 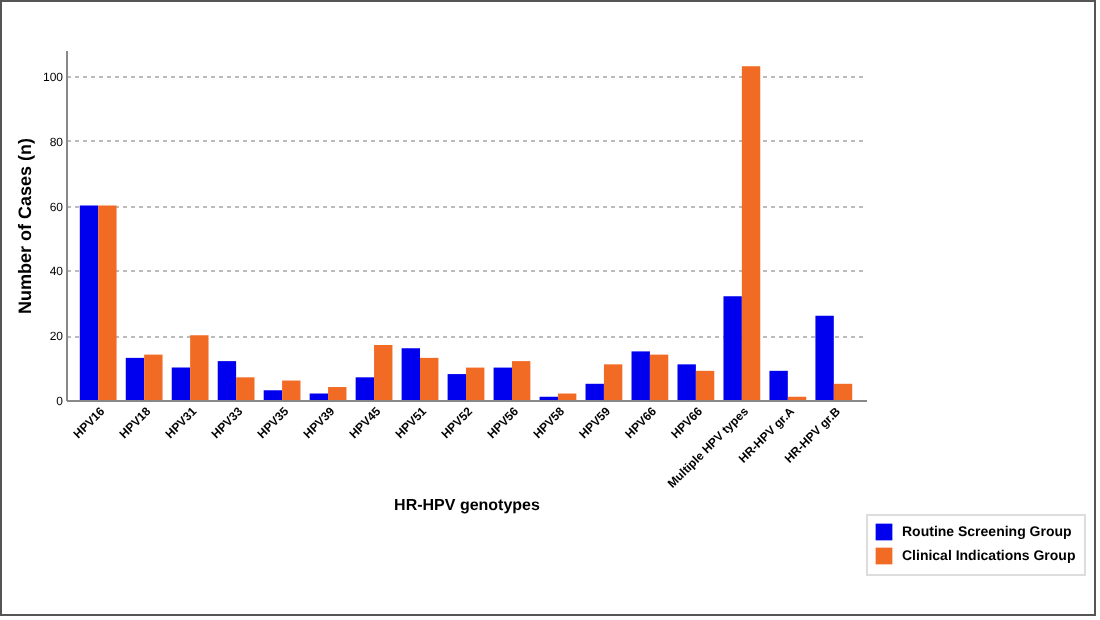 What do you see at coordinates (24, 226) in the screenshot?
I see `y-axis-title: Number of Cases (n)` at bounding box center [24, 226].